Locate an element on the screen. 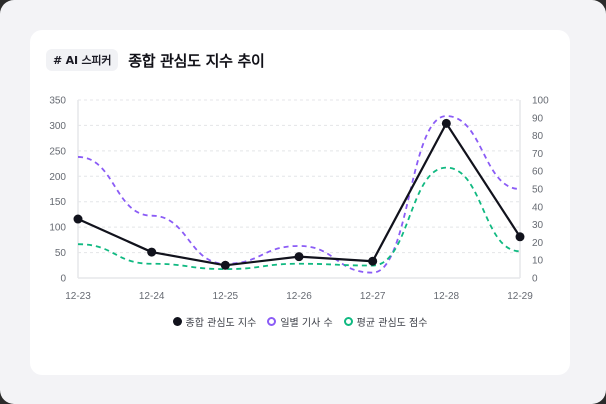 Image resolution: width=606 pixels, height=404 pixels. chart-header: # AI 스피커 종합 관심도 지수 추이 is located at coordinates (155, 60).